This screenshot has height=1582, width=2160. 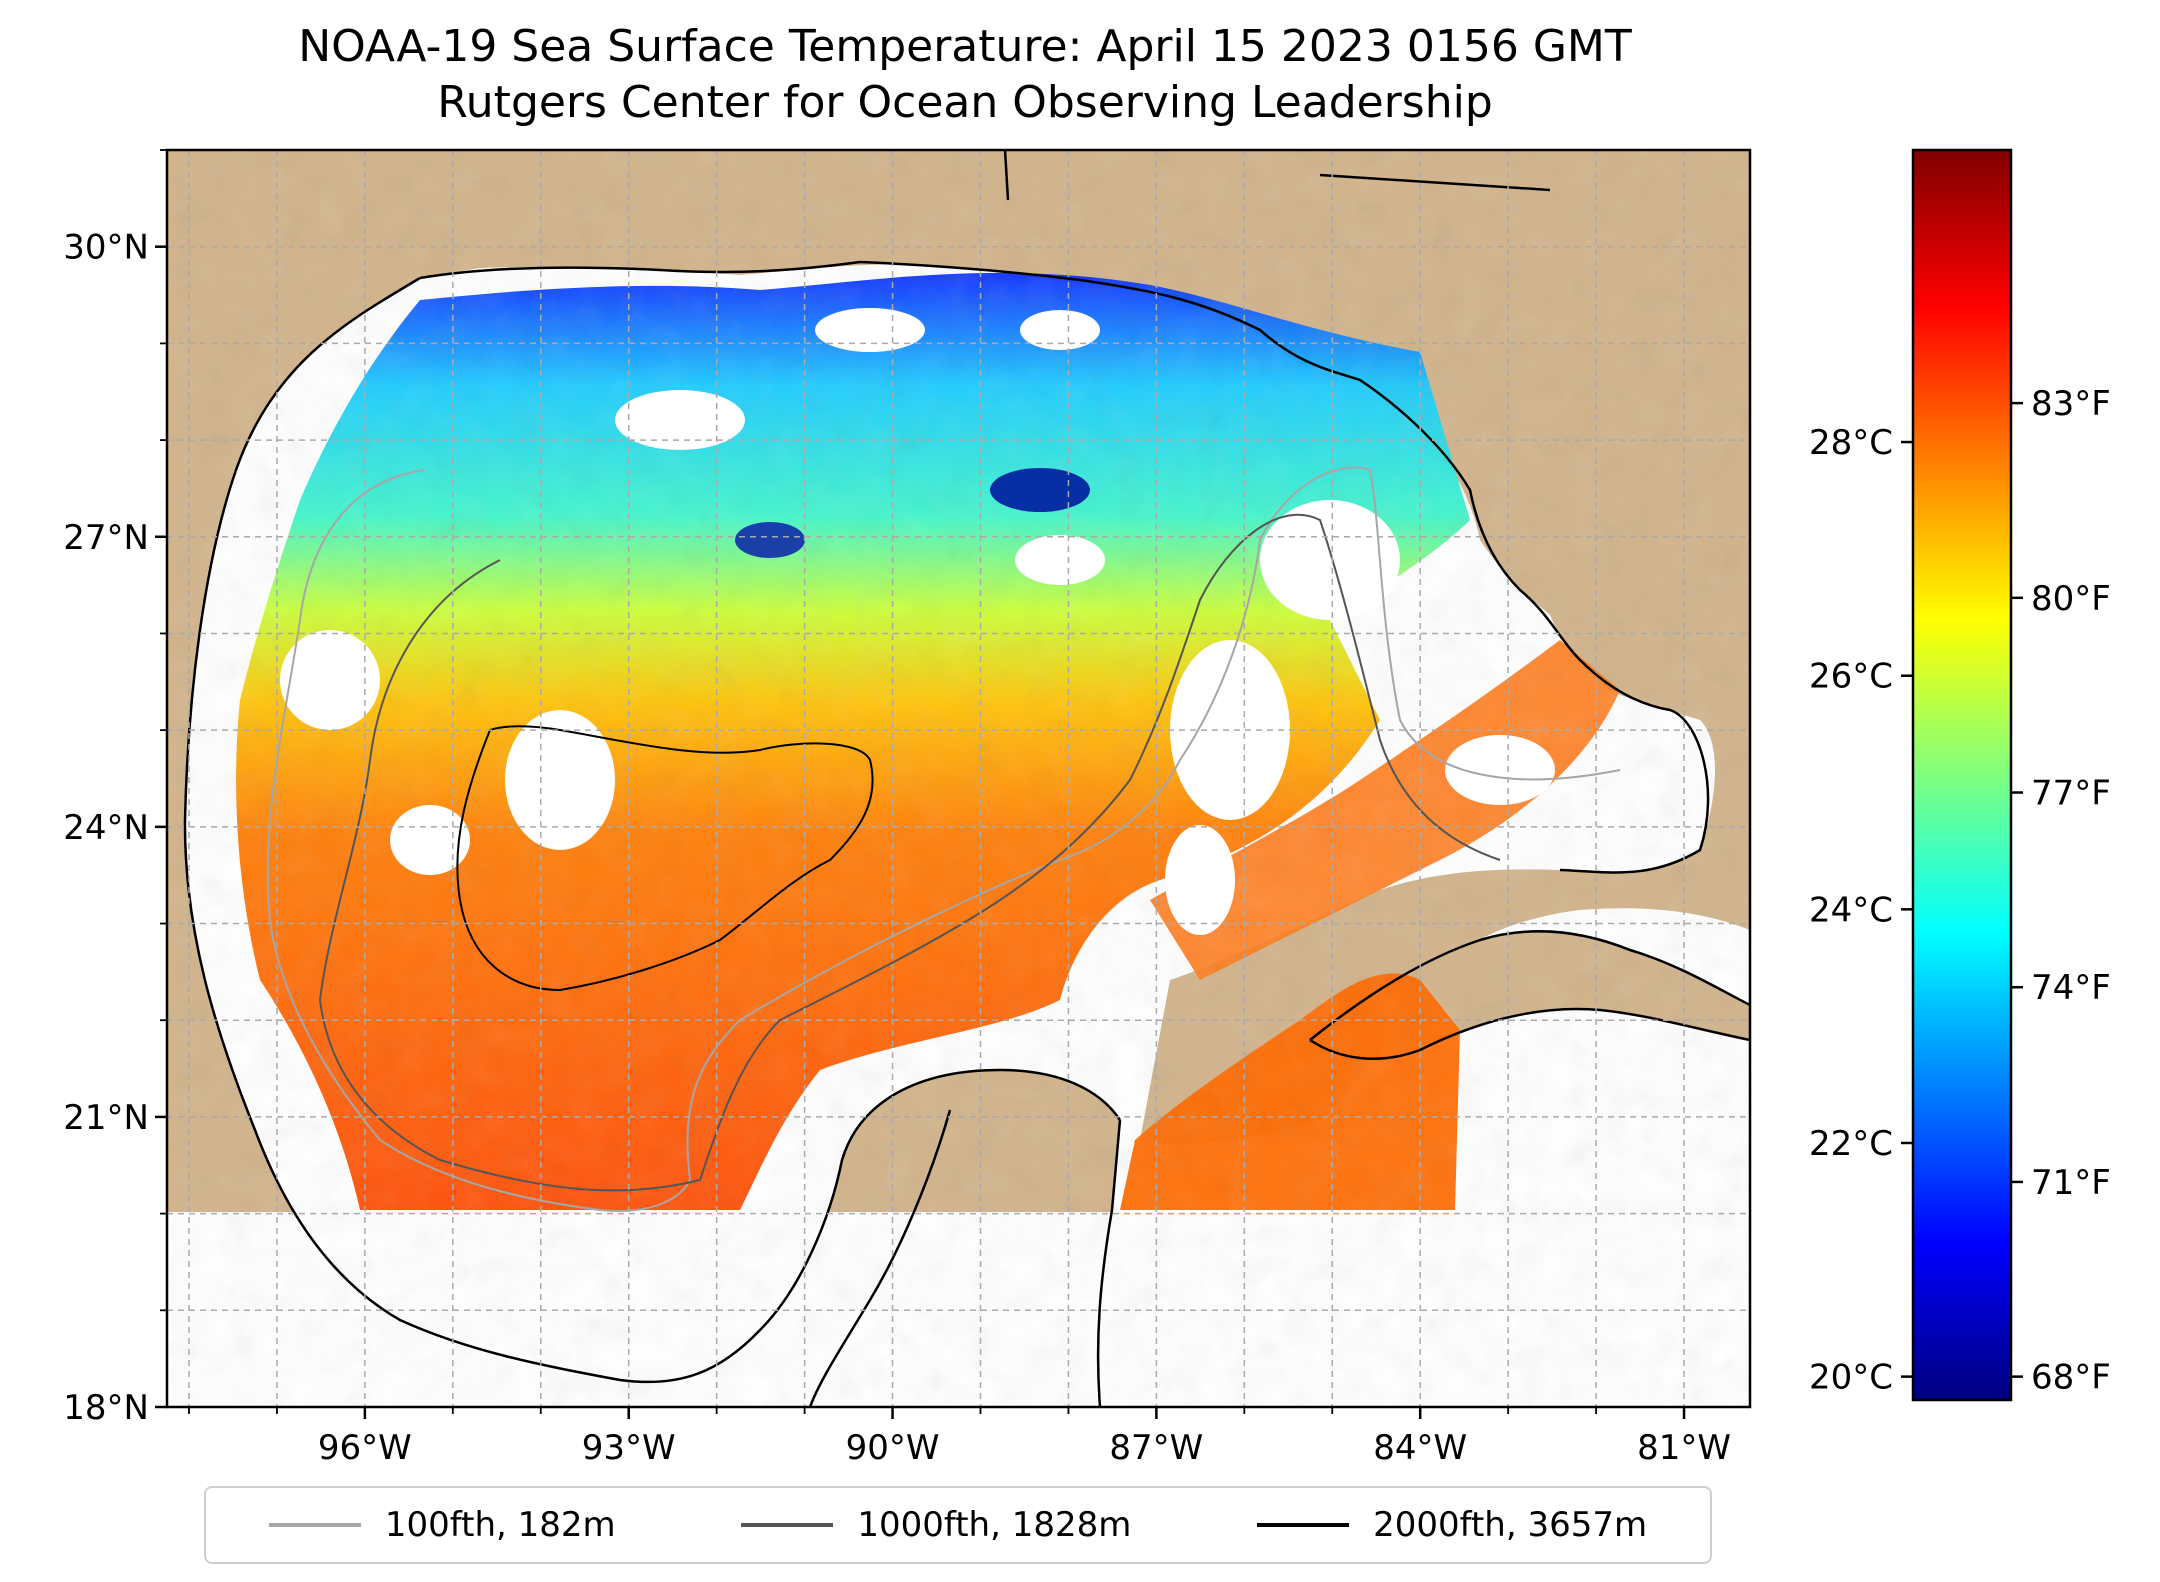 I want to click on fahrenheit-tick-label: 68°F, so click(x=2071, y=1378).